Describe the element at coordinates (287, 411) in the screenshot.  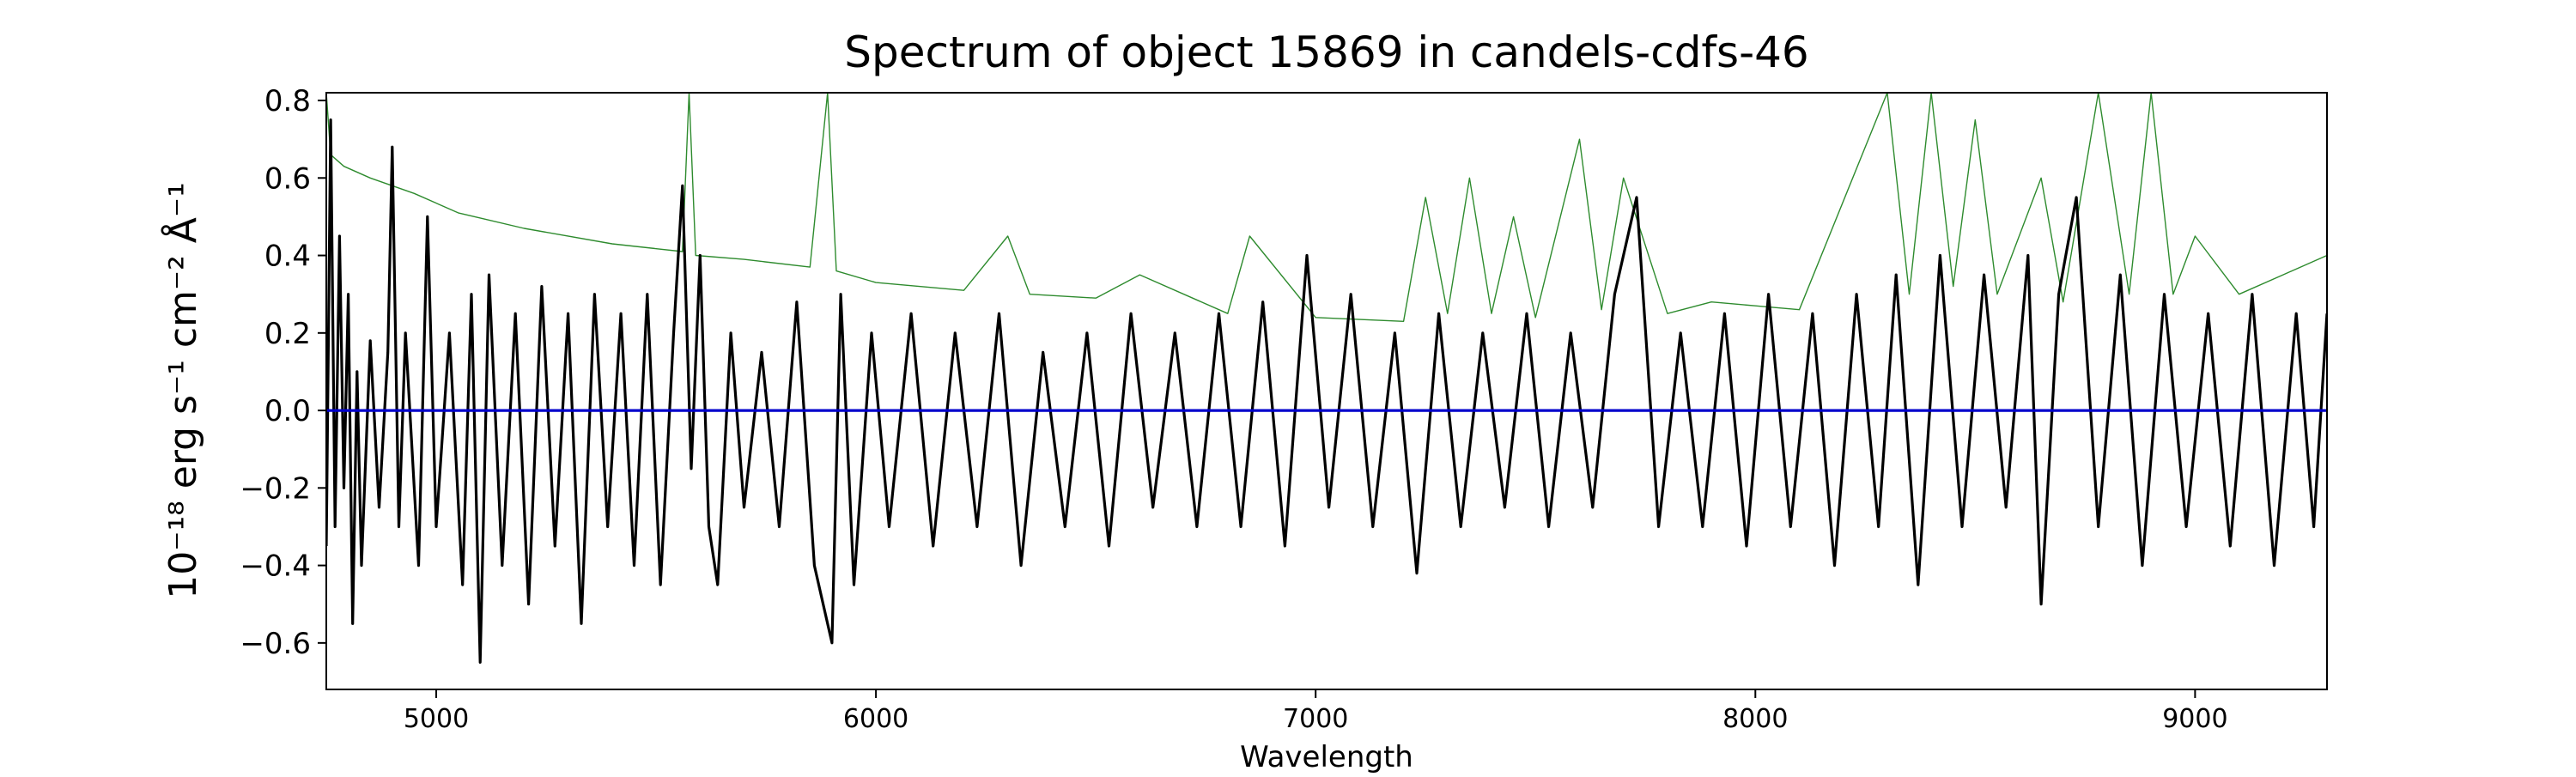
I see `y-tick-label: 0.0` at that location.